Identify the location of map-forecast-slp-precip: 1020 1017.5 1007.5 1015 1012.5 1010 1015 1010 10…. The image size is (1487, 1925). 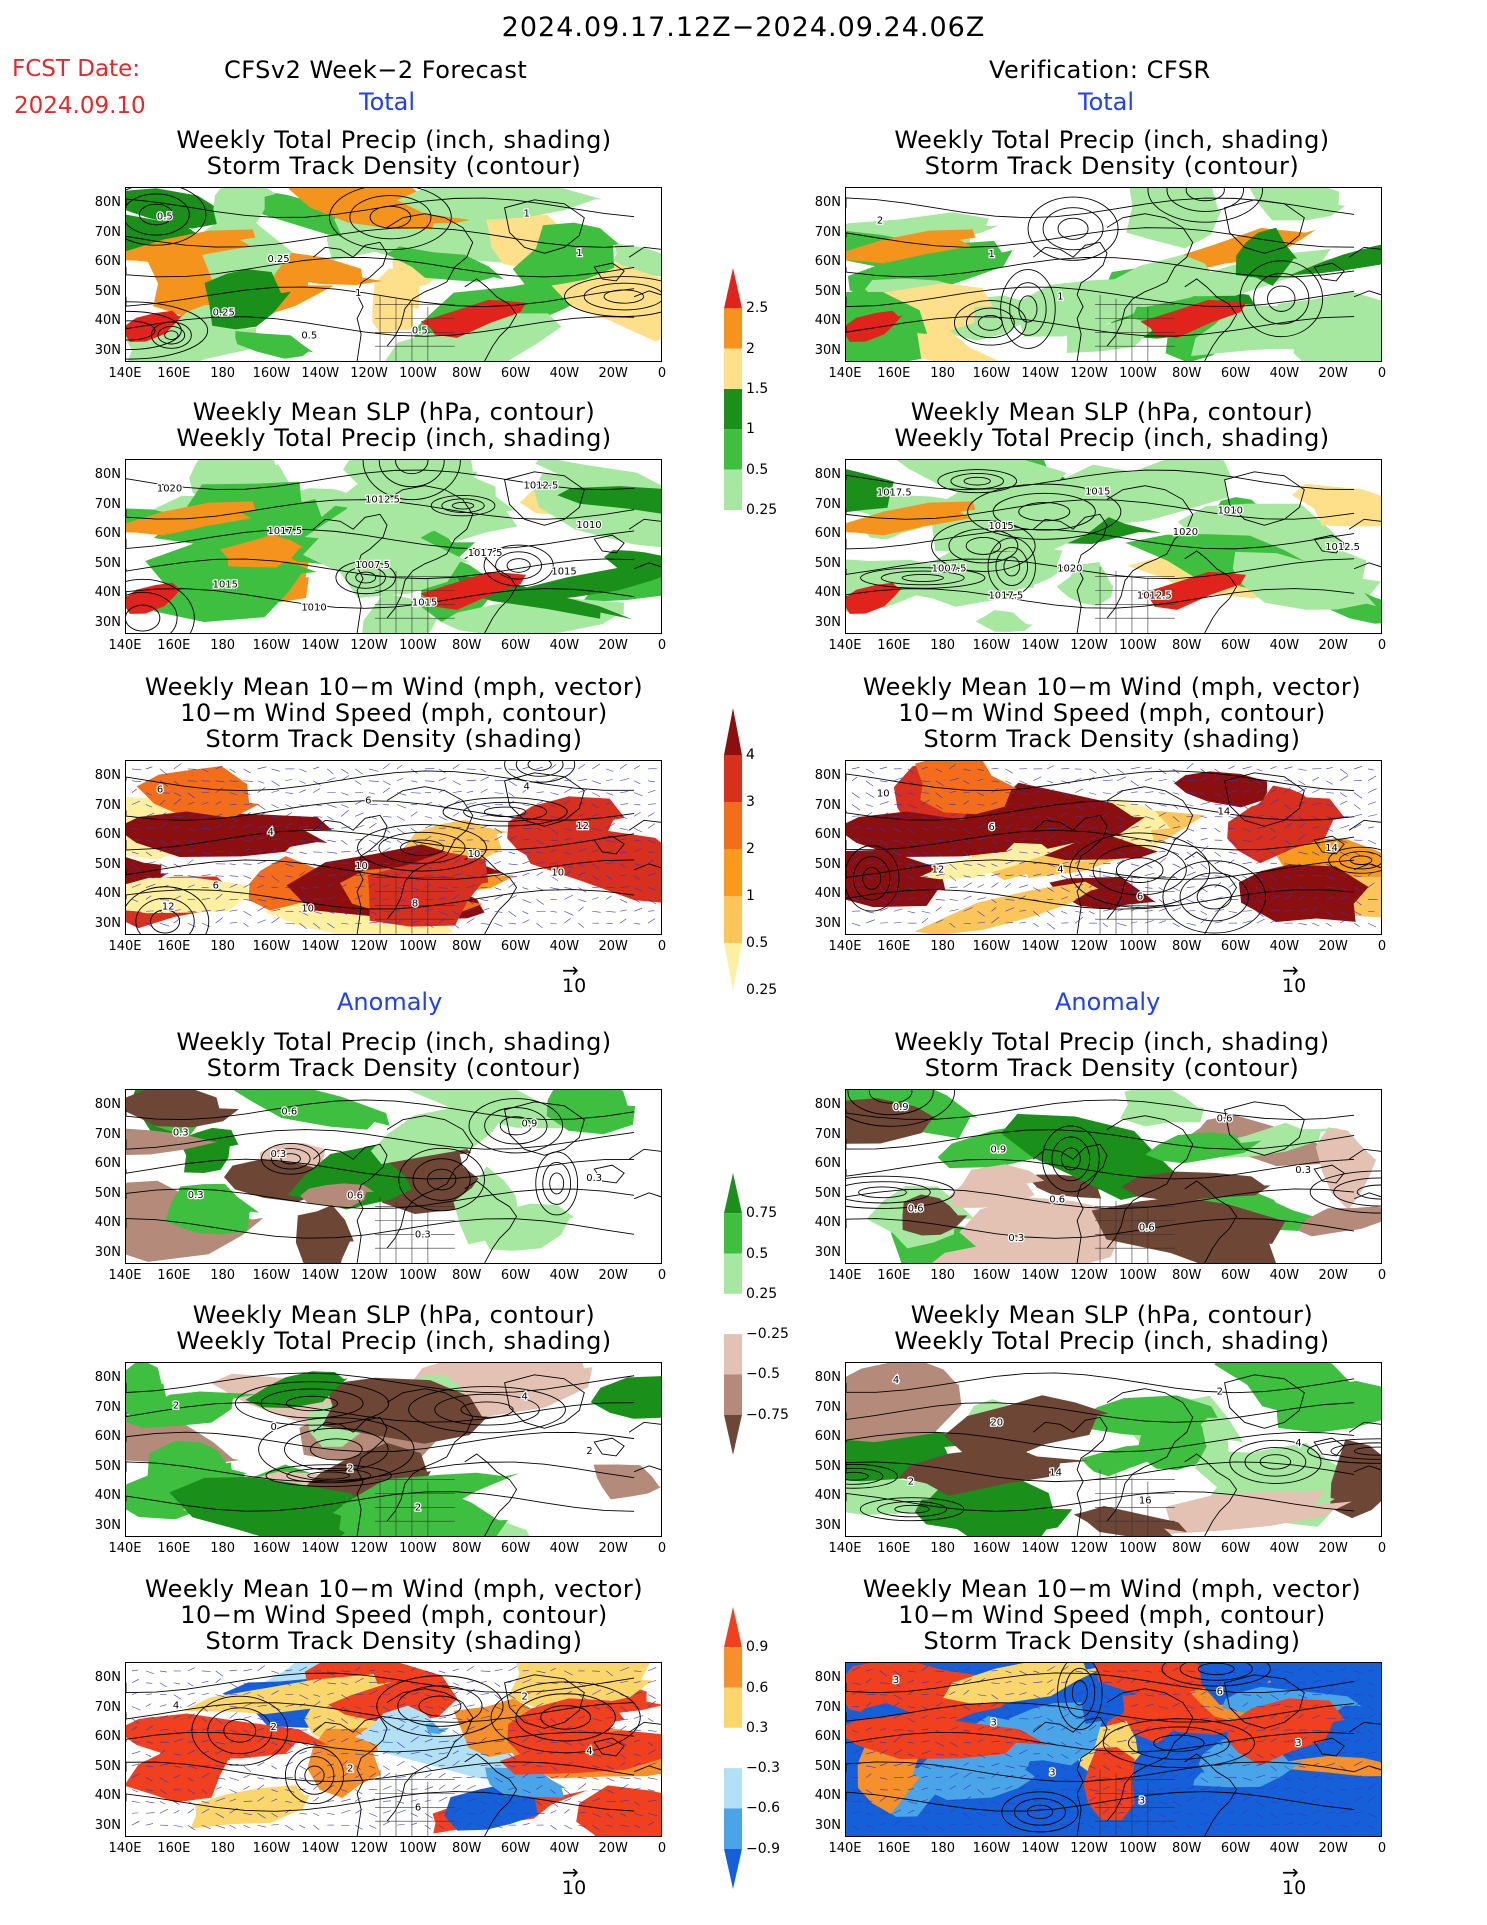
(393, 546).